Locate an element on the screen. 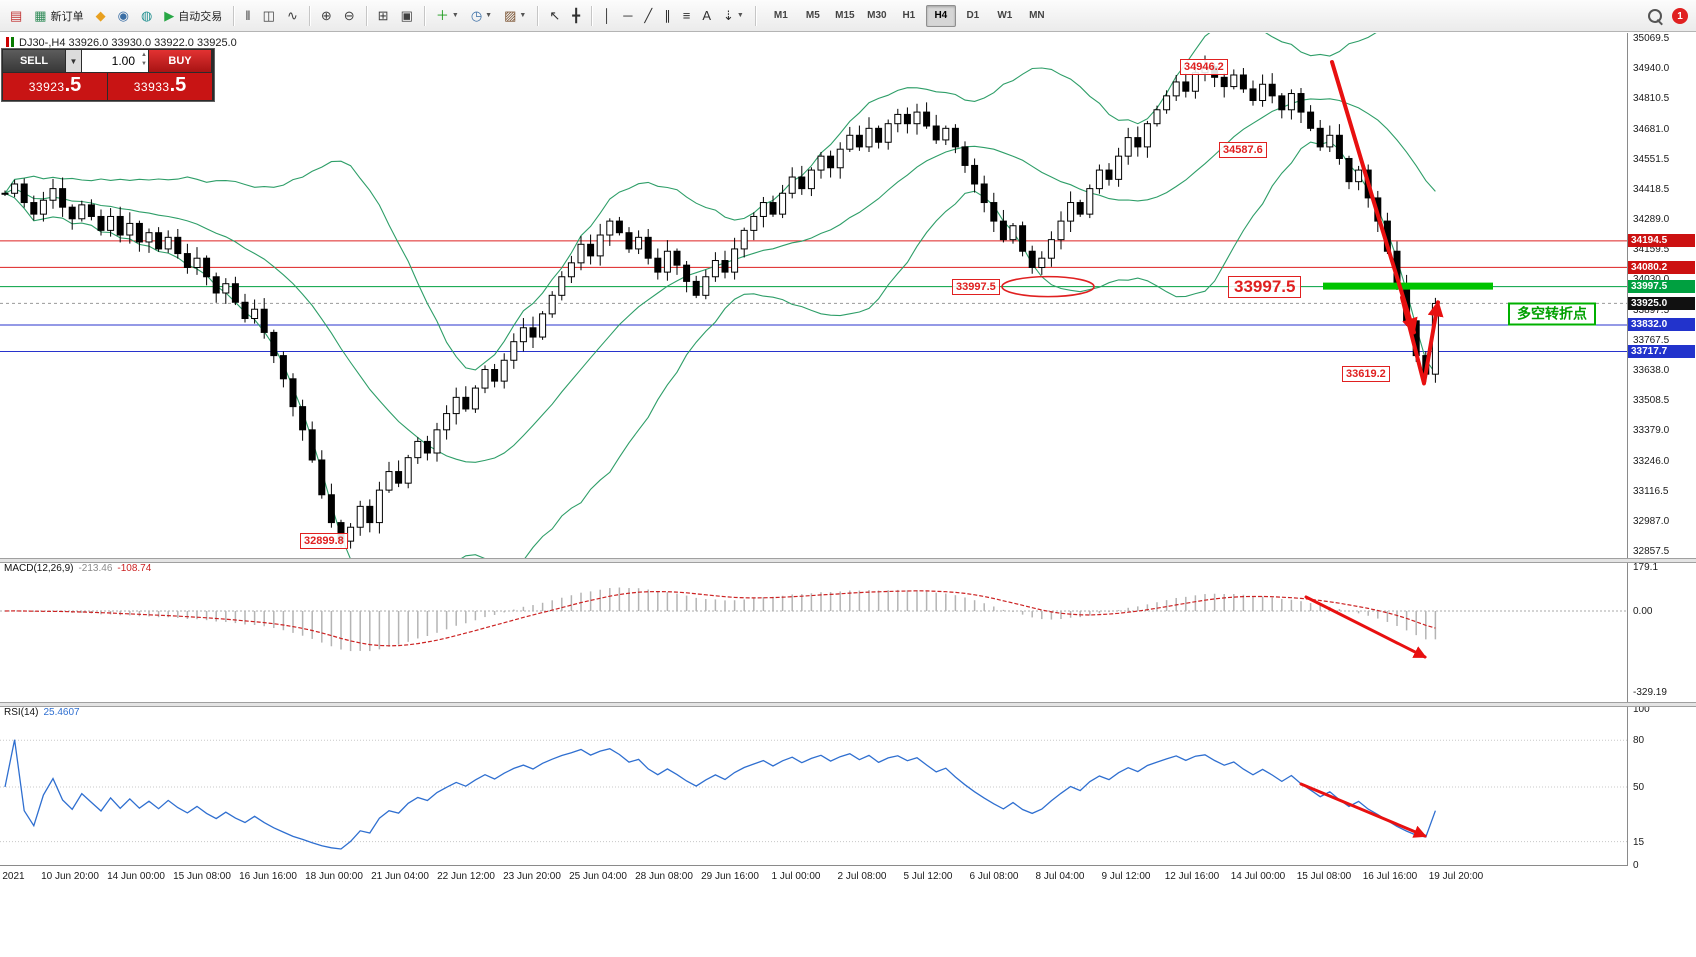  new-order-button: ▦ 新订单 is located at coordinates (58, 16).